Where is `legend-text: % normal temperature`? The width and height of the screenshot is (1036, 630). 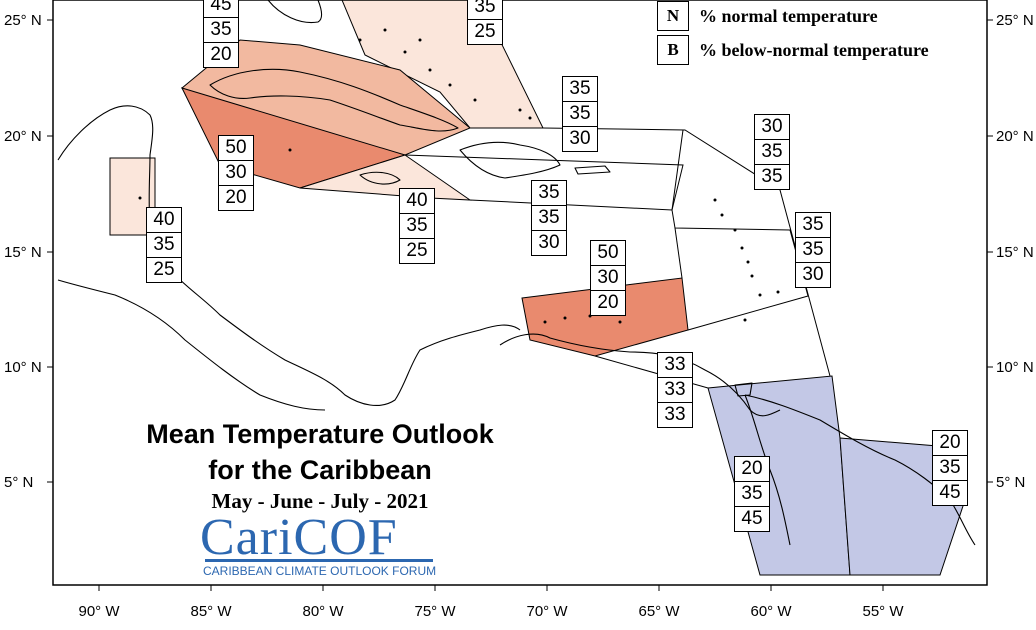
legend-text: % normal temperature is located at coordinates (788, 15).